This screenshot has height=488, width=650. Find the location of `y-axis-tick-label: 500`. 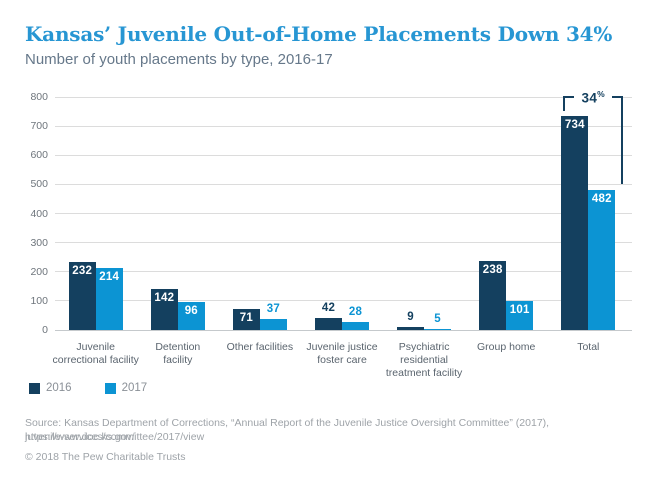

y-axis-tick-label: 500 is located at coordinates (39, 184).